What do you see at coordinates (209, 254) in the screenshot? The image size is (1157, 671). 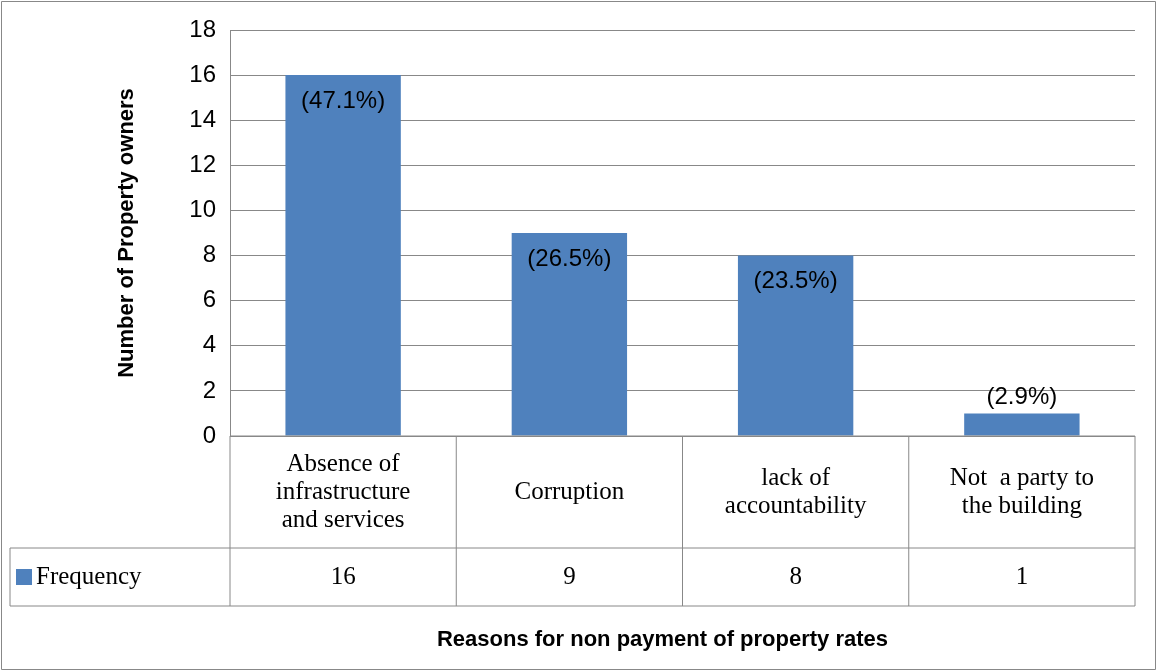 I see `y-tick-label: 8` at bounding box center [209, 254].